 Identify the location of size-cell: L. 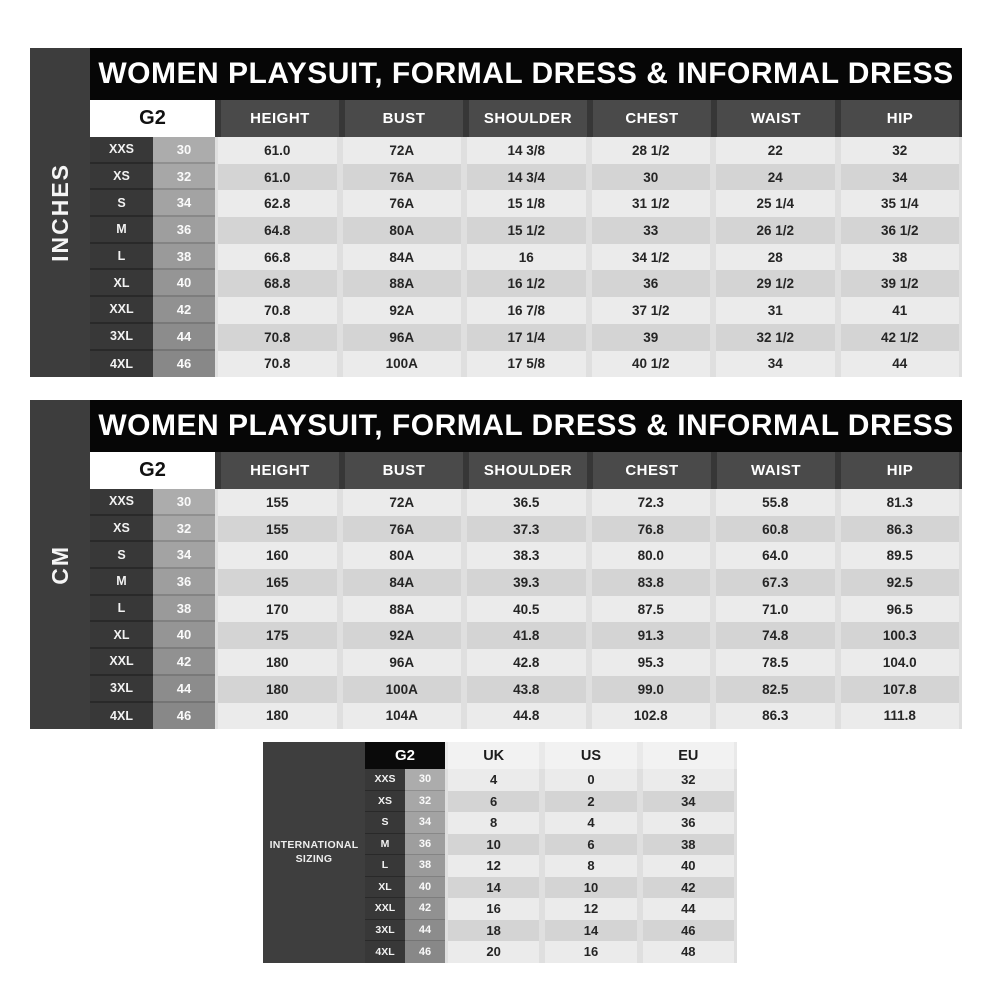
(121, 257).